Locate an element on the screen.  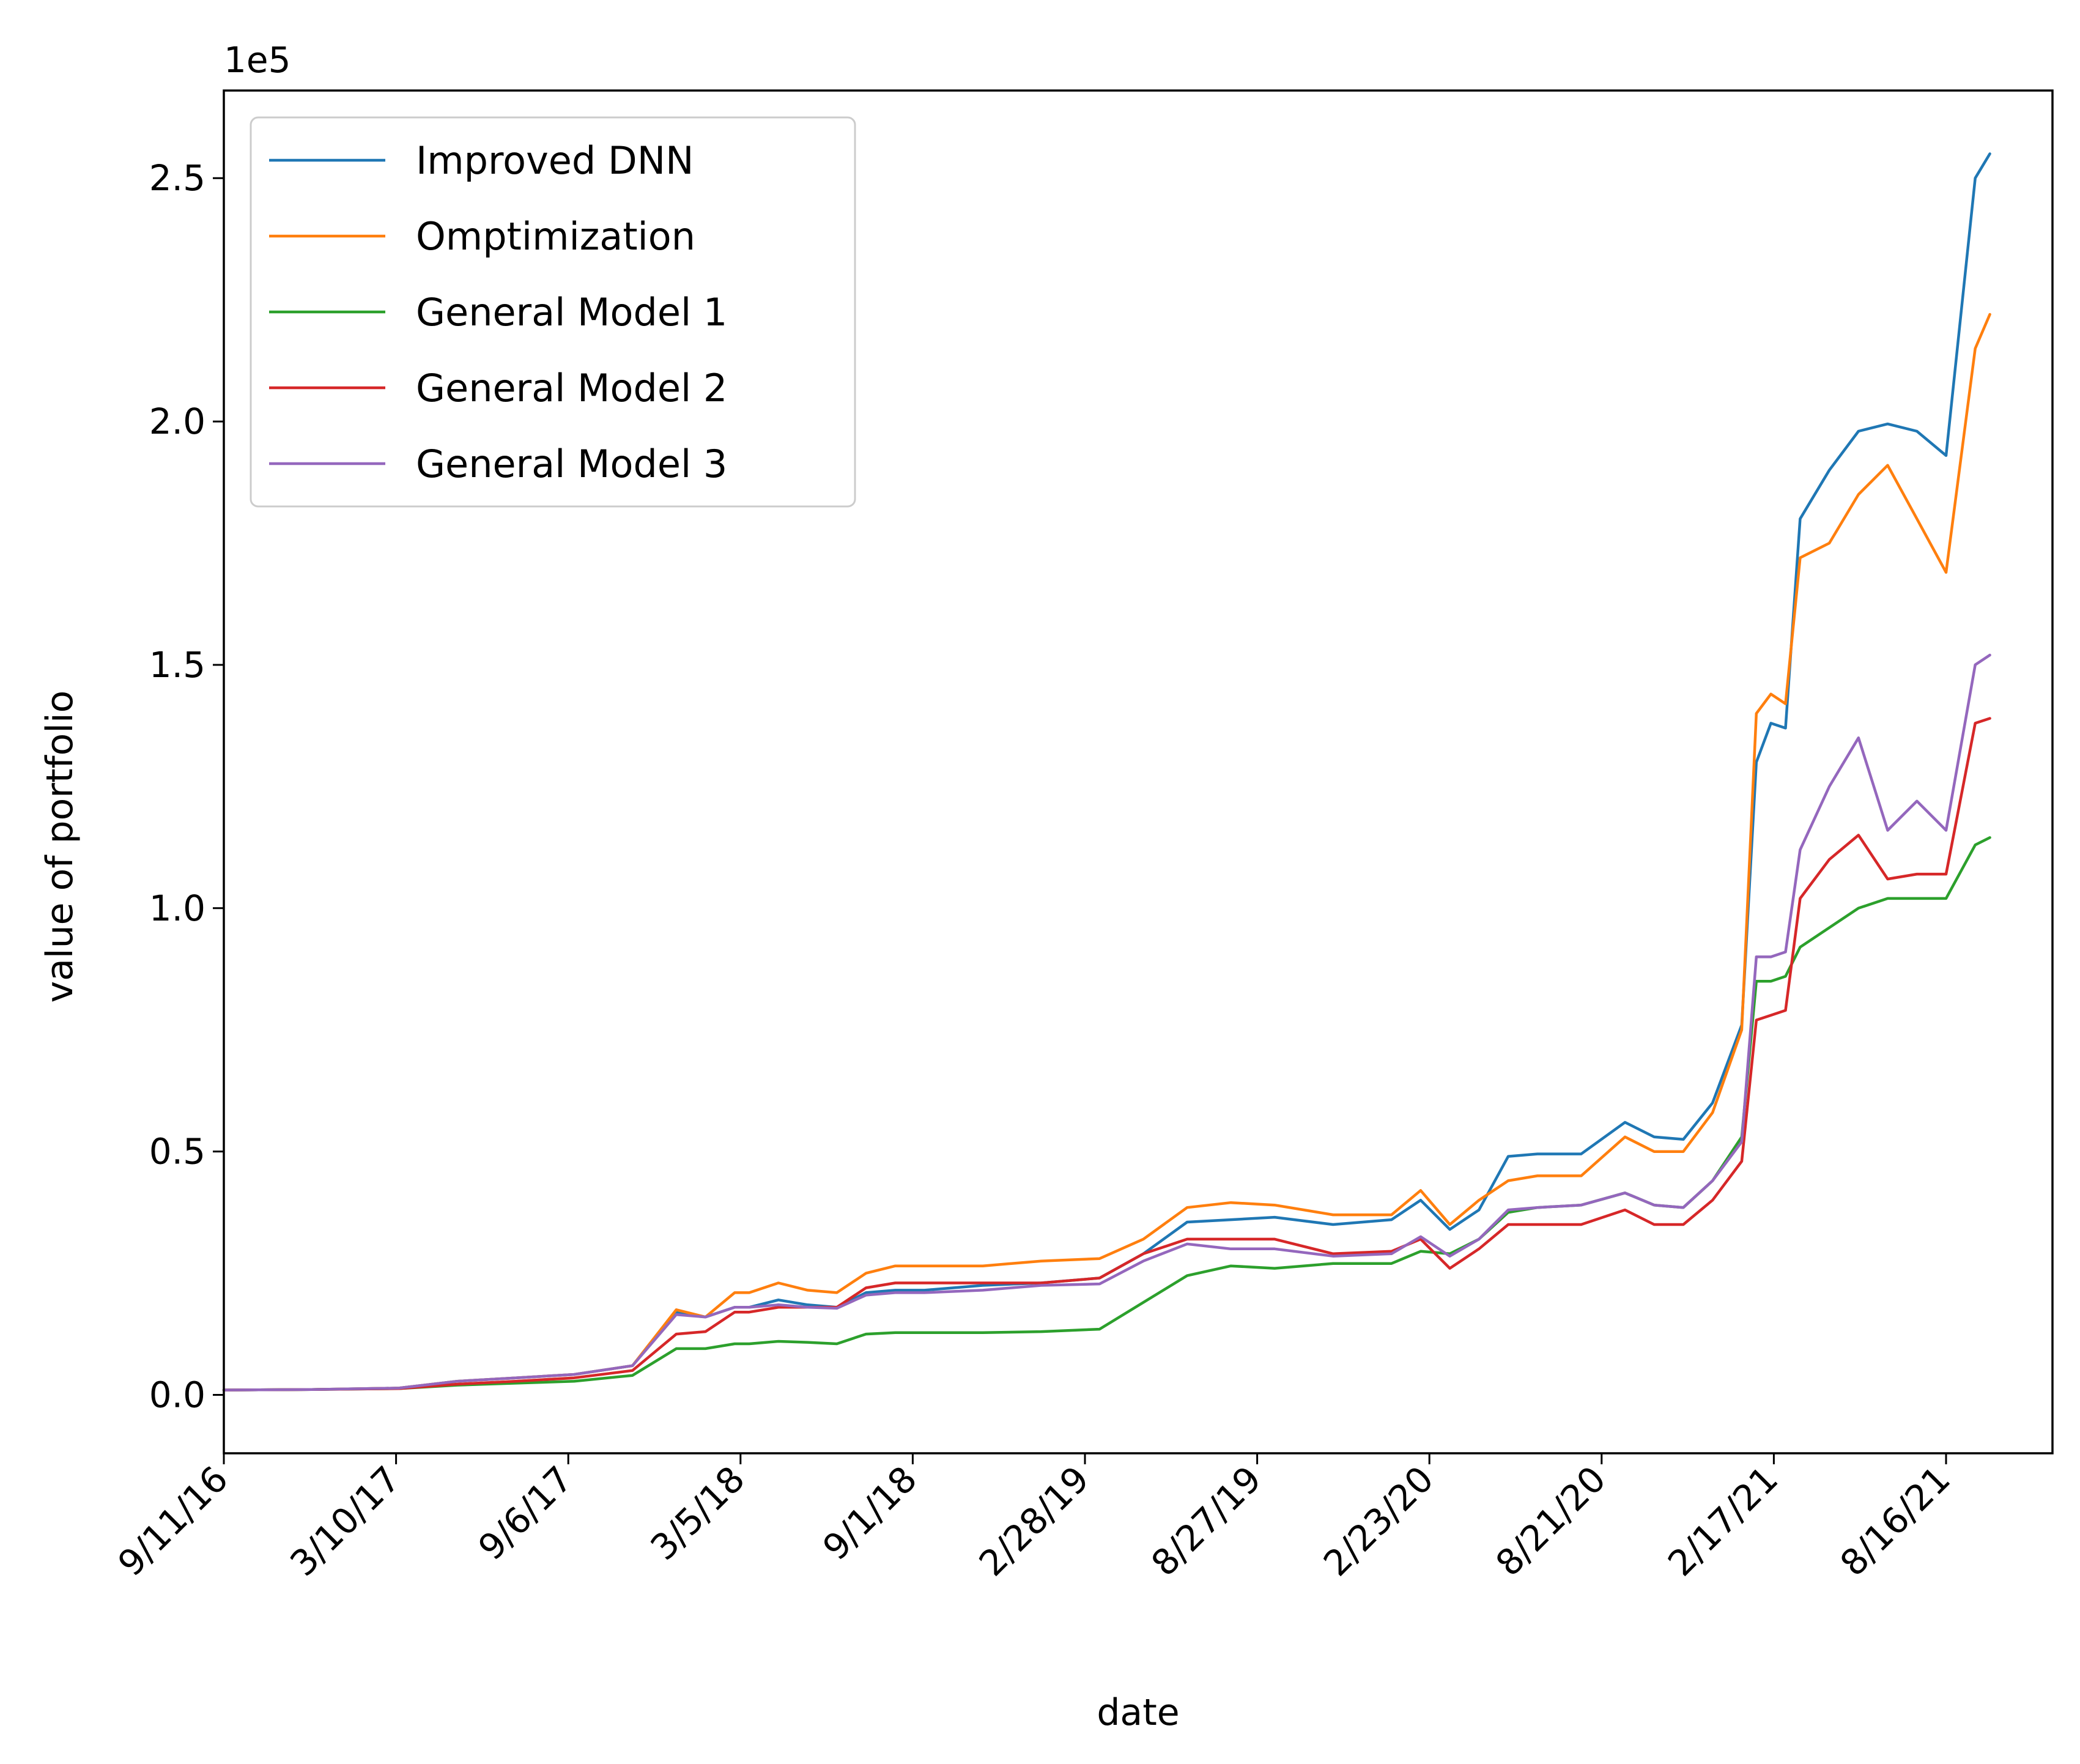
legend-entry-label: General Model 2 is located at coordinates (572, 388).